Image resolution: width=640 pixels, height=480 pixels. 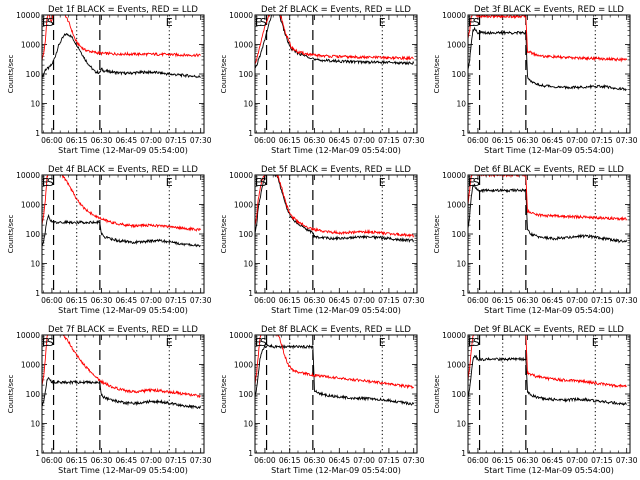 I want to click on panel-title: Det 6f BLACK = Events, RED = LLD, so click(x=549, y=170).